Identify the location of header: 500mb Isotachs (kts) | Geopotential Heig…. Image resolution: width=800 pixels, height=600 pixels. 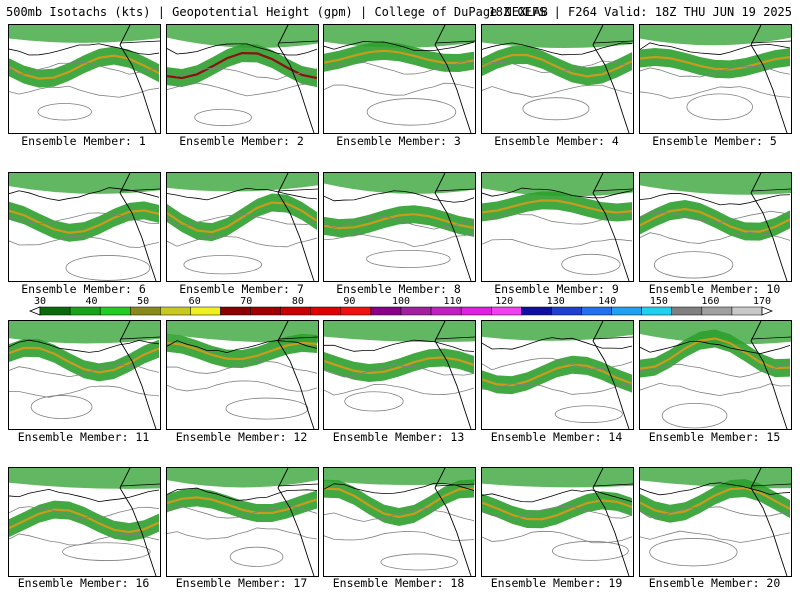
(401, 12).